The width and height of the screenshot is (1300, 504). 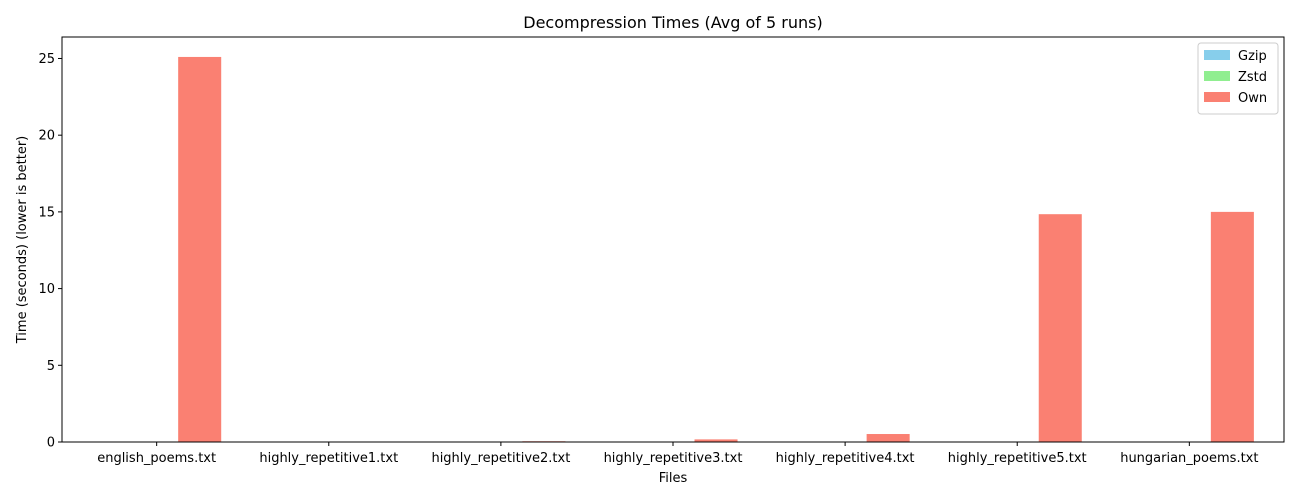 What do you see at coordinates (500, 458) in the screenshot?
I see `x-tick-label: highly_repetitive2.txt` at bounding box center [500, 458].